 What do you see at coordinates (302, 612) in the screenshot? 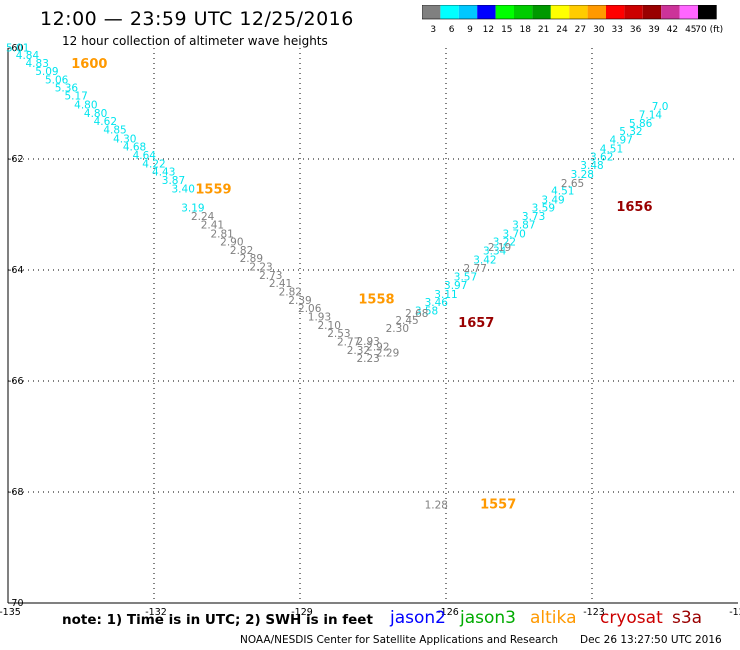
I see `x-tick-label: -129` at bounding box center [302, 612].